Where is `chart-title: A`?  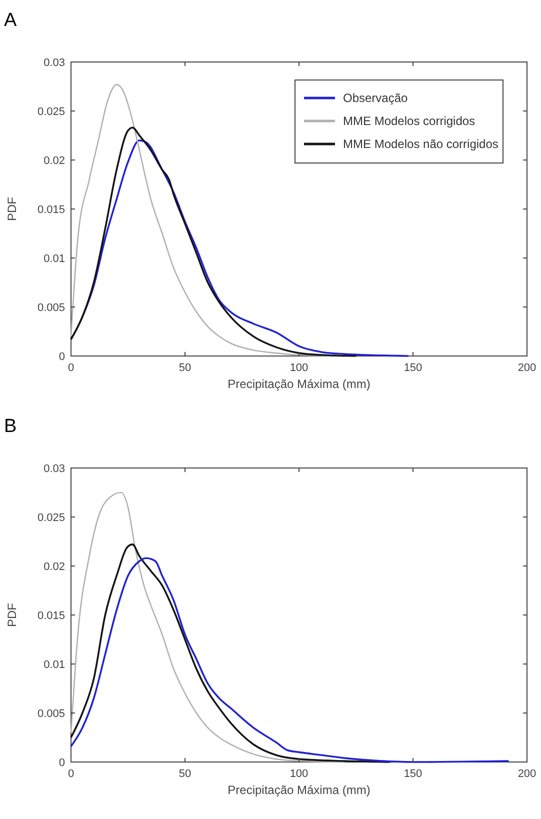
chart-title: A is located at coordinates (10, 20).